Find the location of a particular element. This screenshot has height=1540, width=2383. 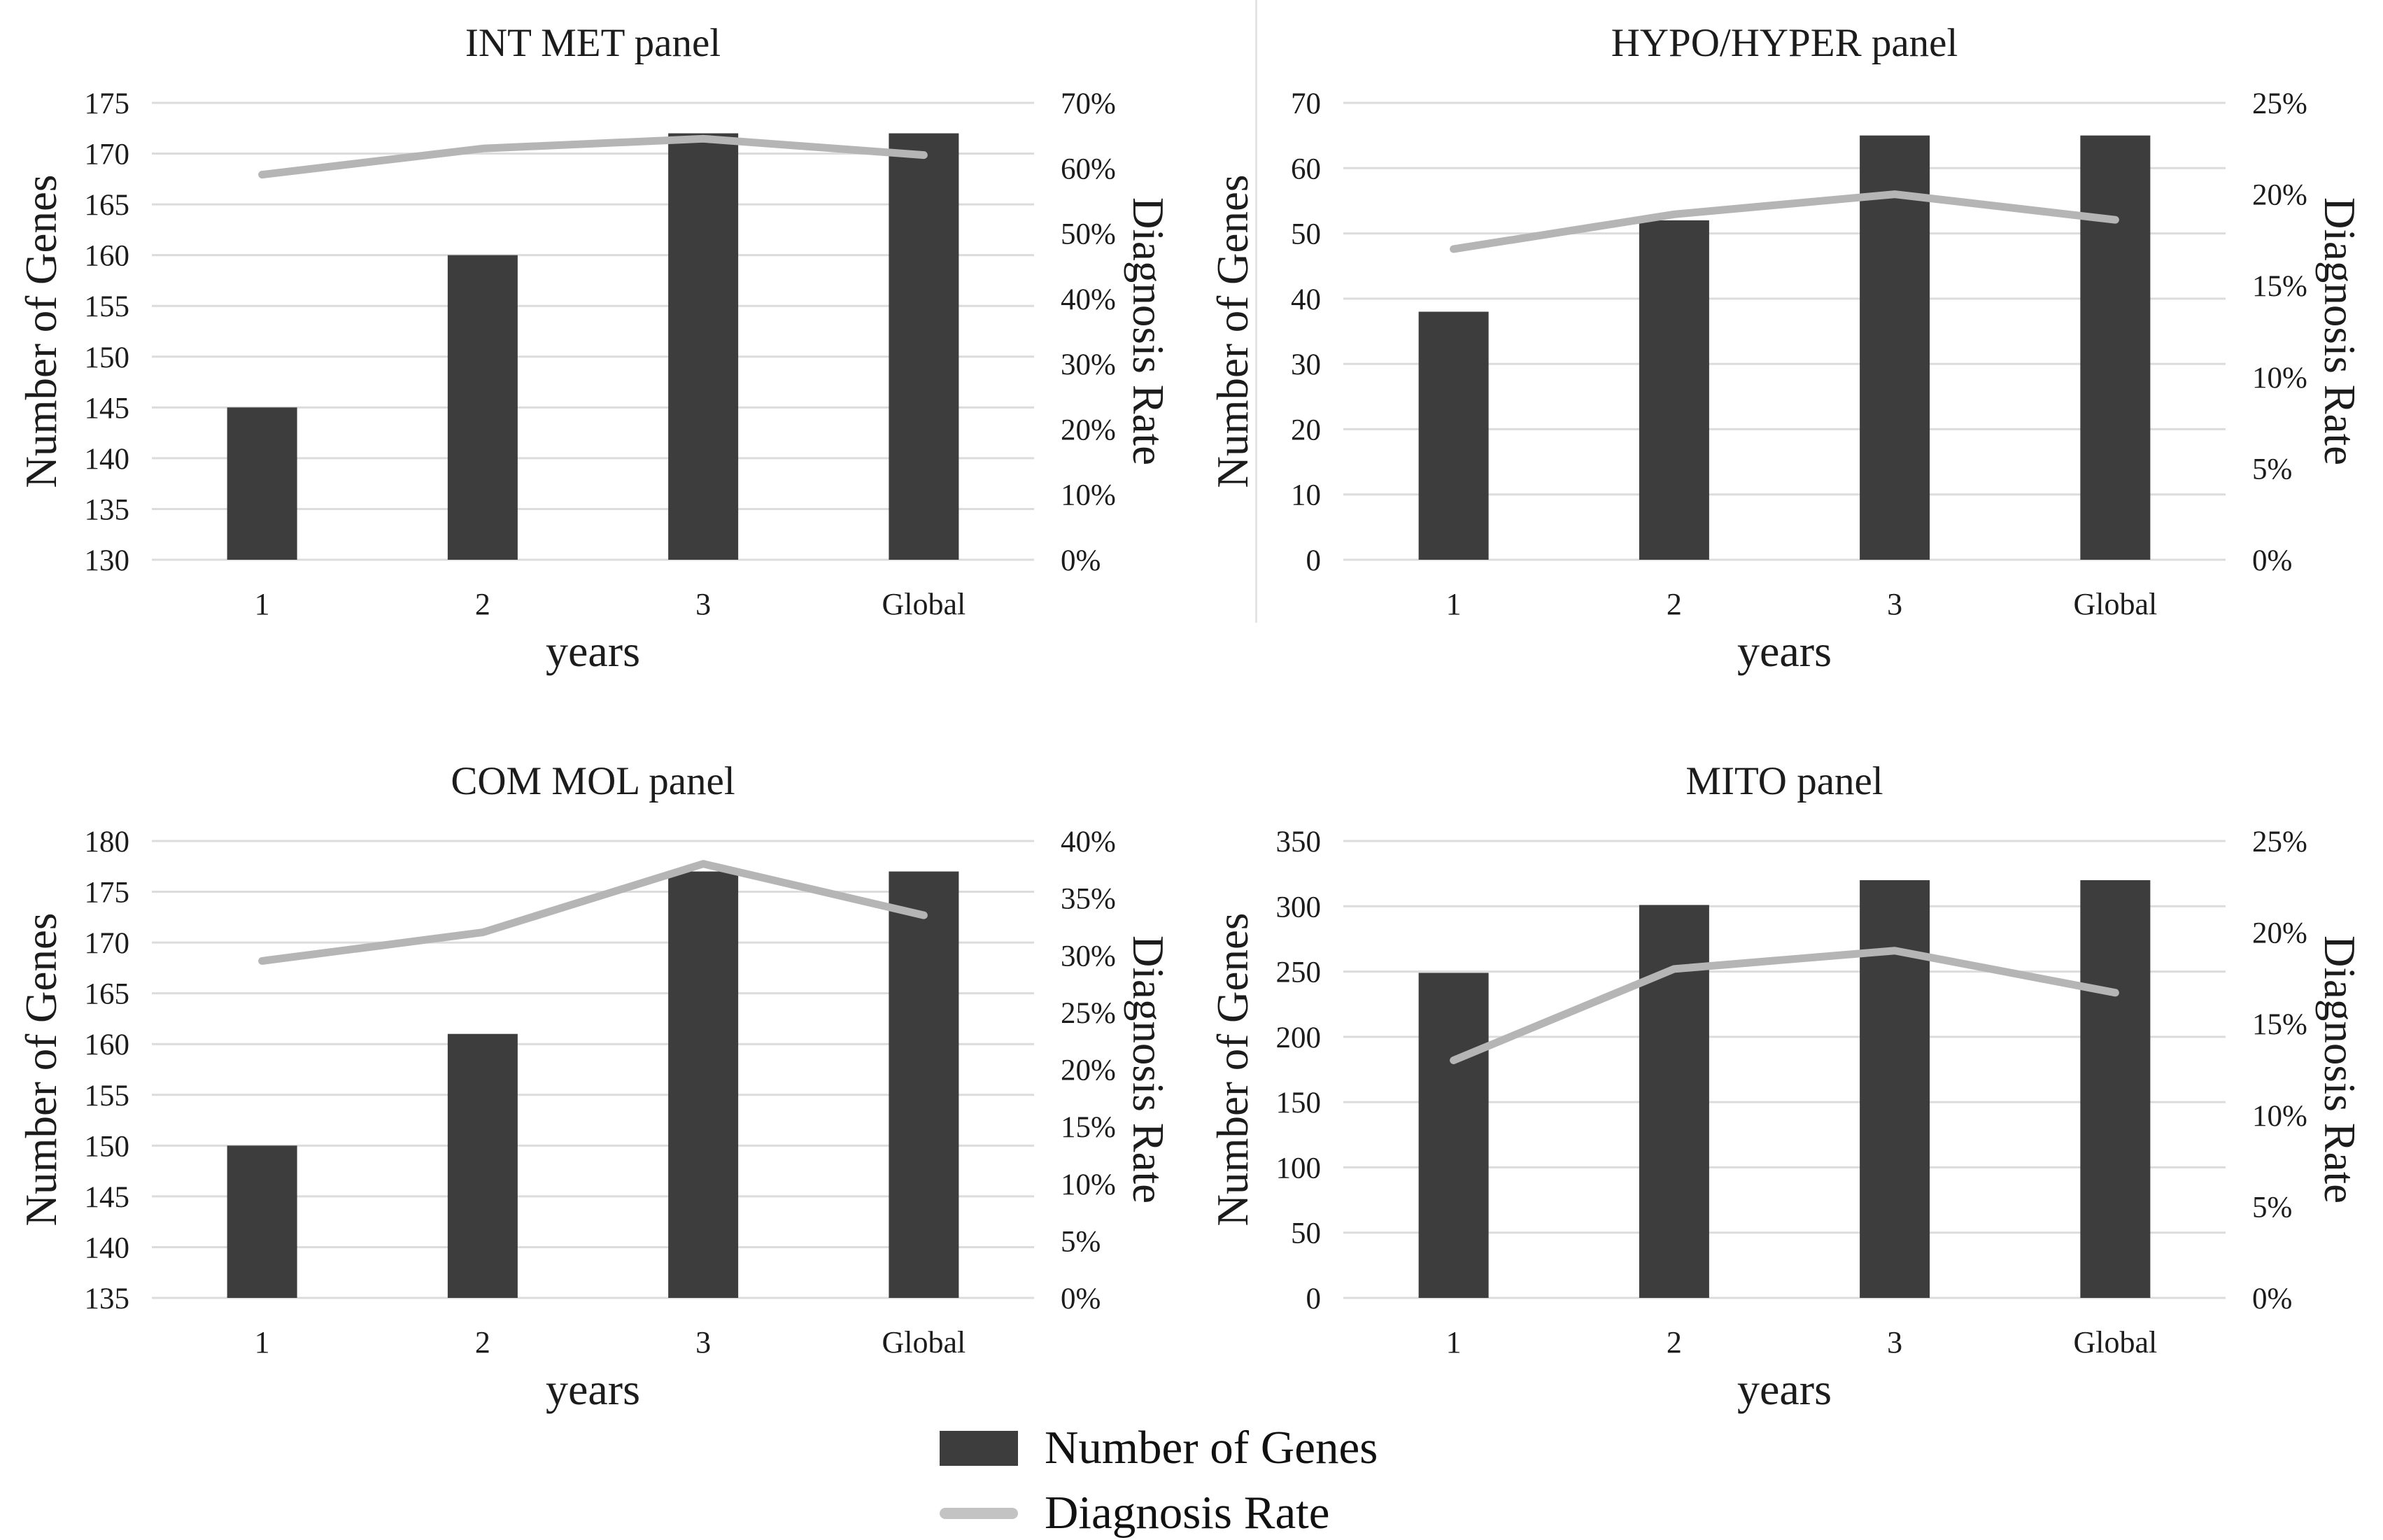

right-tick-label: 15% is located at coordinates (2279, 286).